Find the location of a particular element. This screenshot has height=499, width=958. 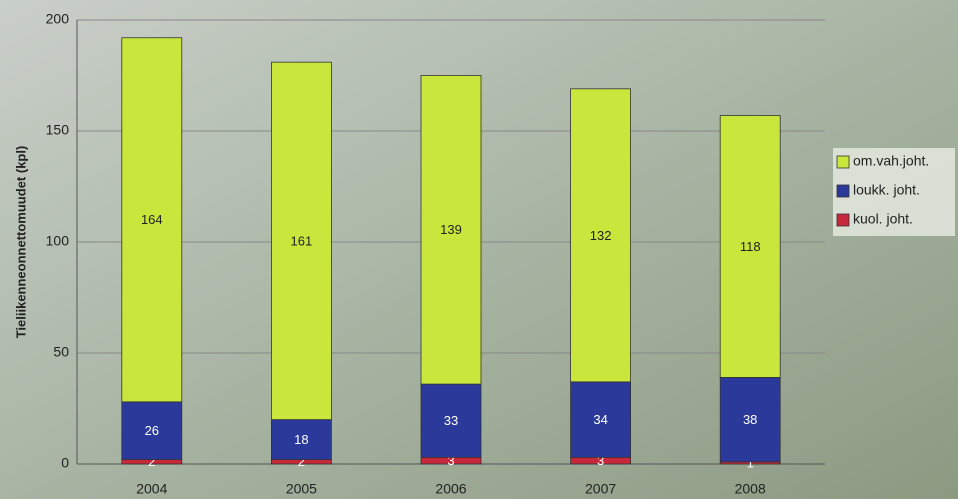

y-tick-label: 150 is located at coordinates (58, 130).